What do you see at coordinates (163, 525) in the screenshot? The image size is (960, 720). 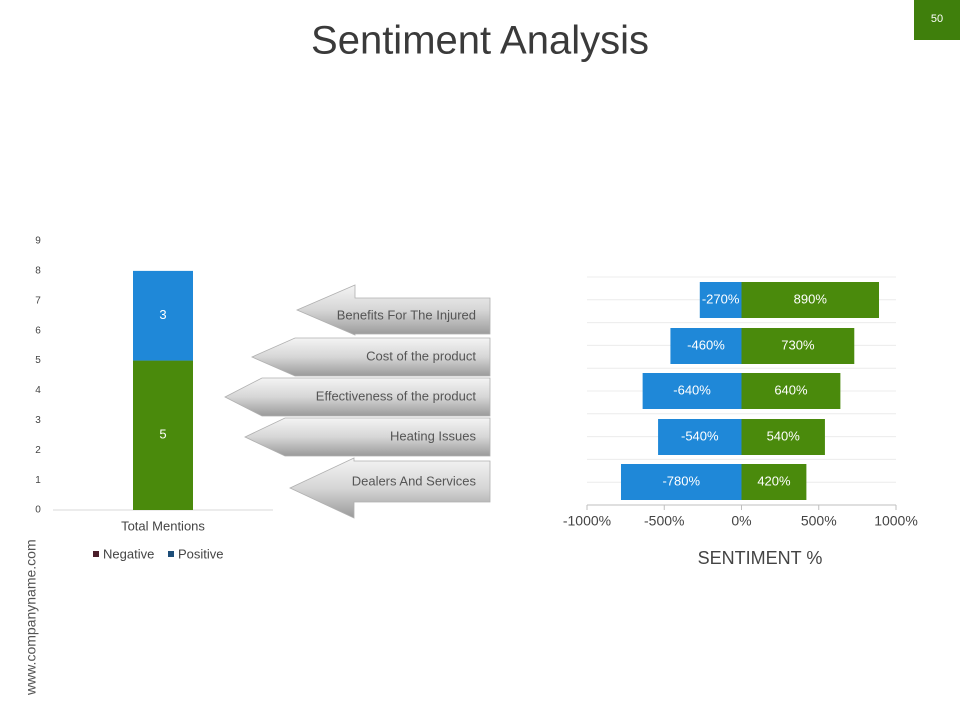 I see `x-tick-label: Total Mentions` at bounding box center [163, 525].